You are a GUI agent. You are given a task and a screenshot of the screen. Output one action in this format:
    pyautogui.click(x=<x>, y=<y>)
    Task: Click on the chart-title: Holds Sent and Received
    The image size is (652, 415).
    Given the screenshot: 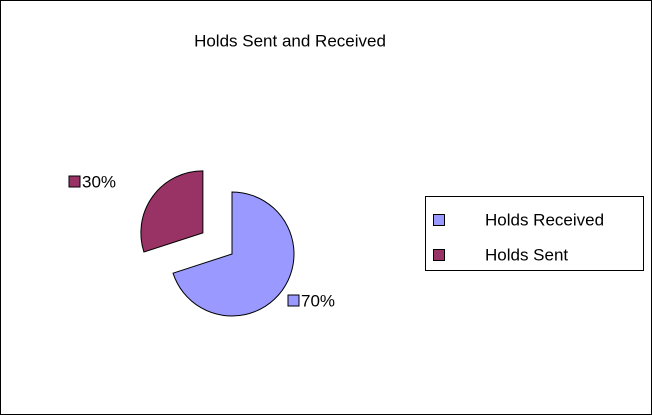 What is the action you would take?
    pyautogui.click(x=290, y=40)
    